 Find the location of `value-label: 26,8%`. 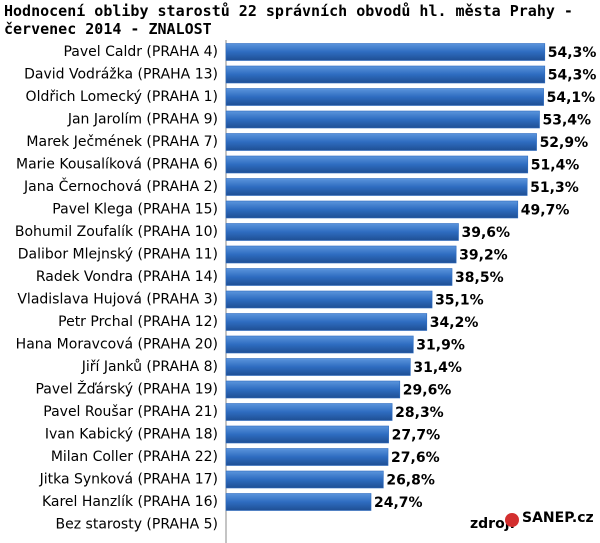

value-label: 26,8% is located at coordinates (410, 481).